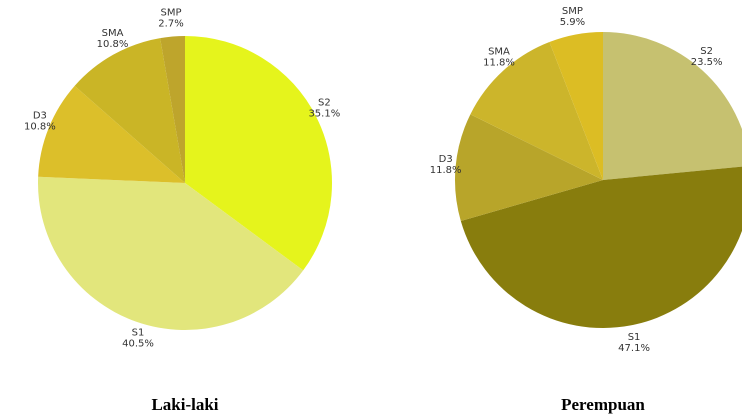 The height and width of the screenshot is (420, 742). I want to click on slice-percent: 47.1%, so click(634, 348).